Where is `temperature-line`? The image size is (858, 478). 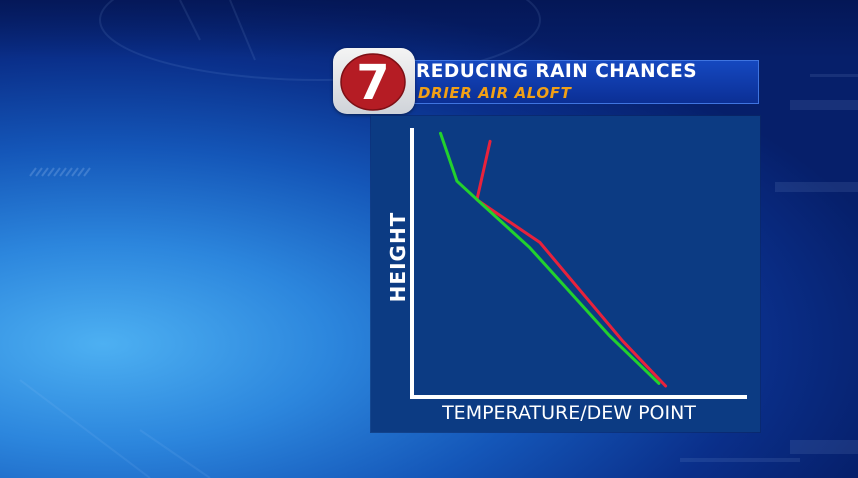
temperature-line is located at coordinates (571, 263).